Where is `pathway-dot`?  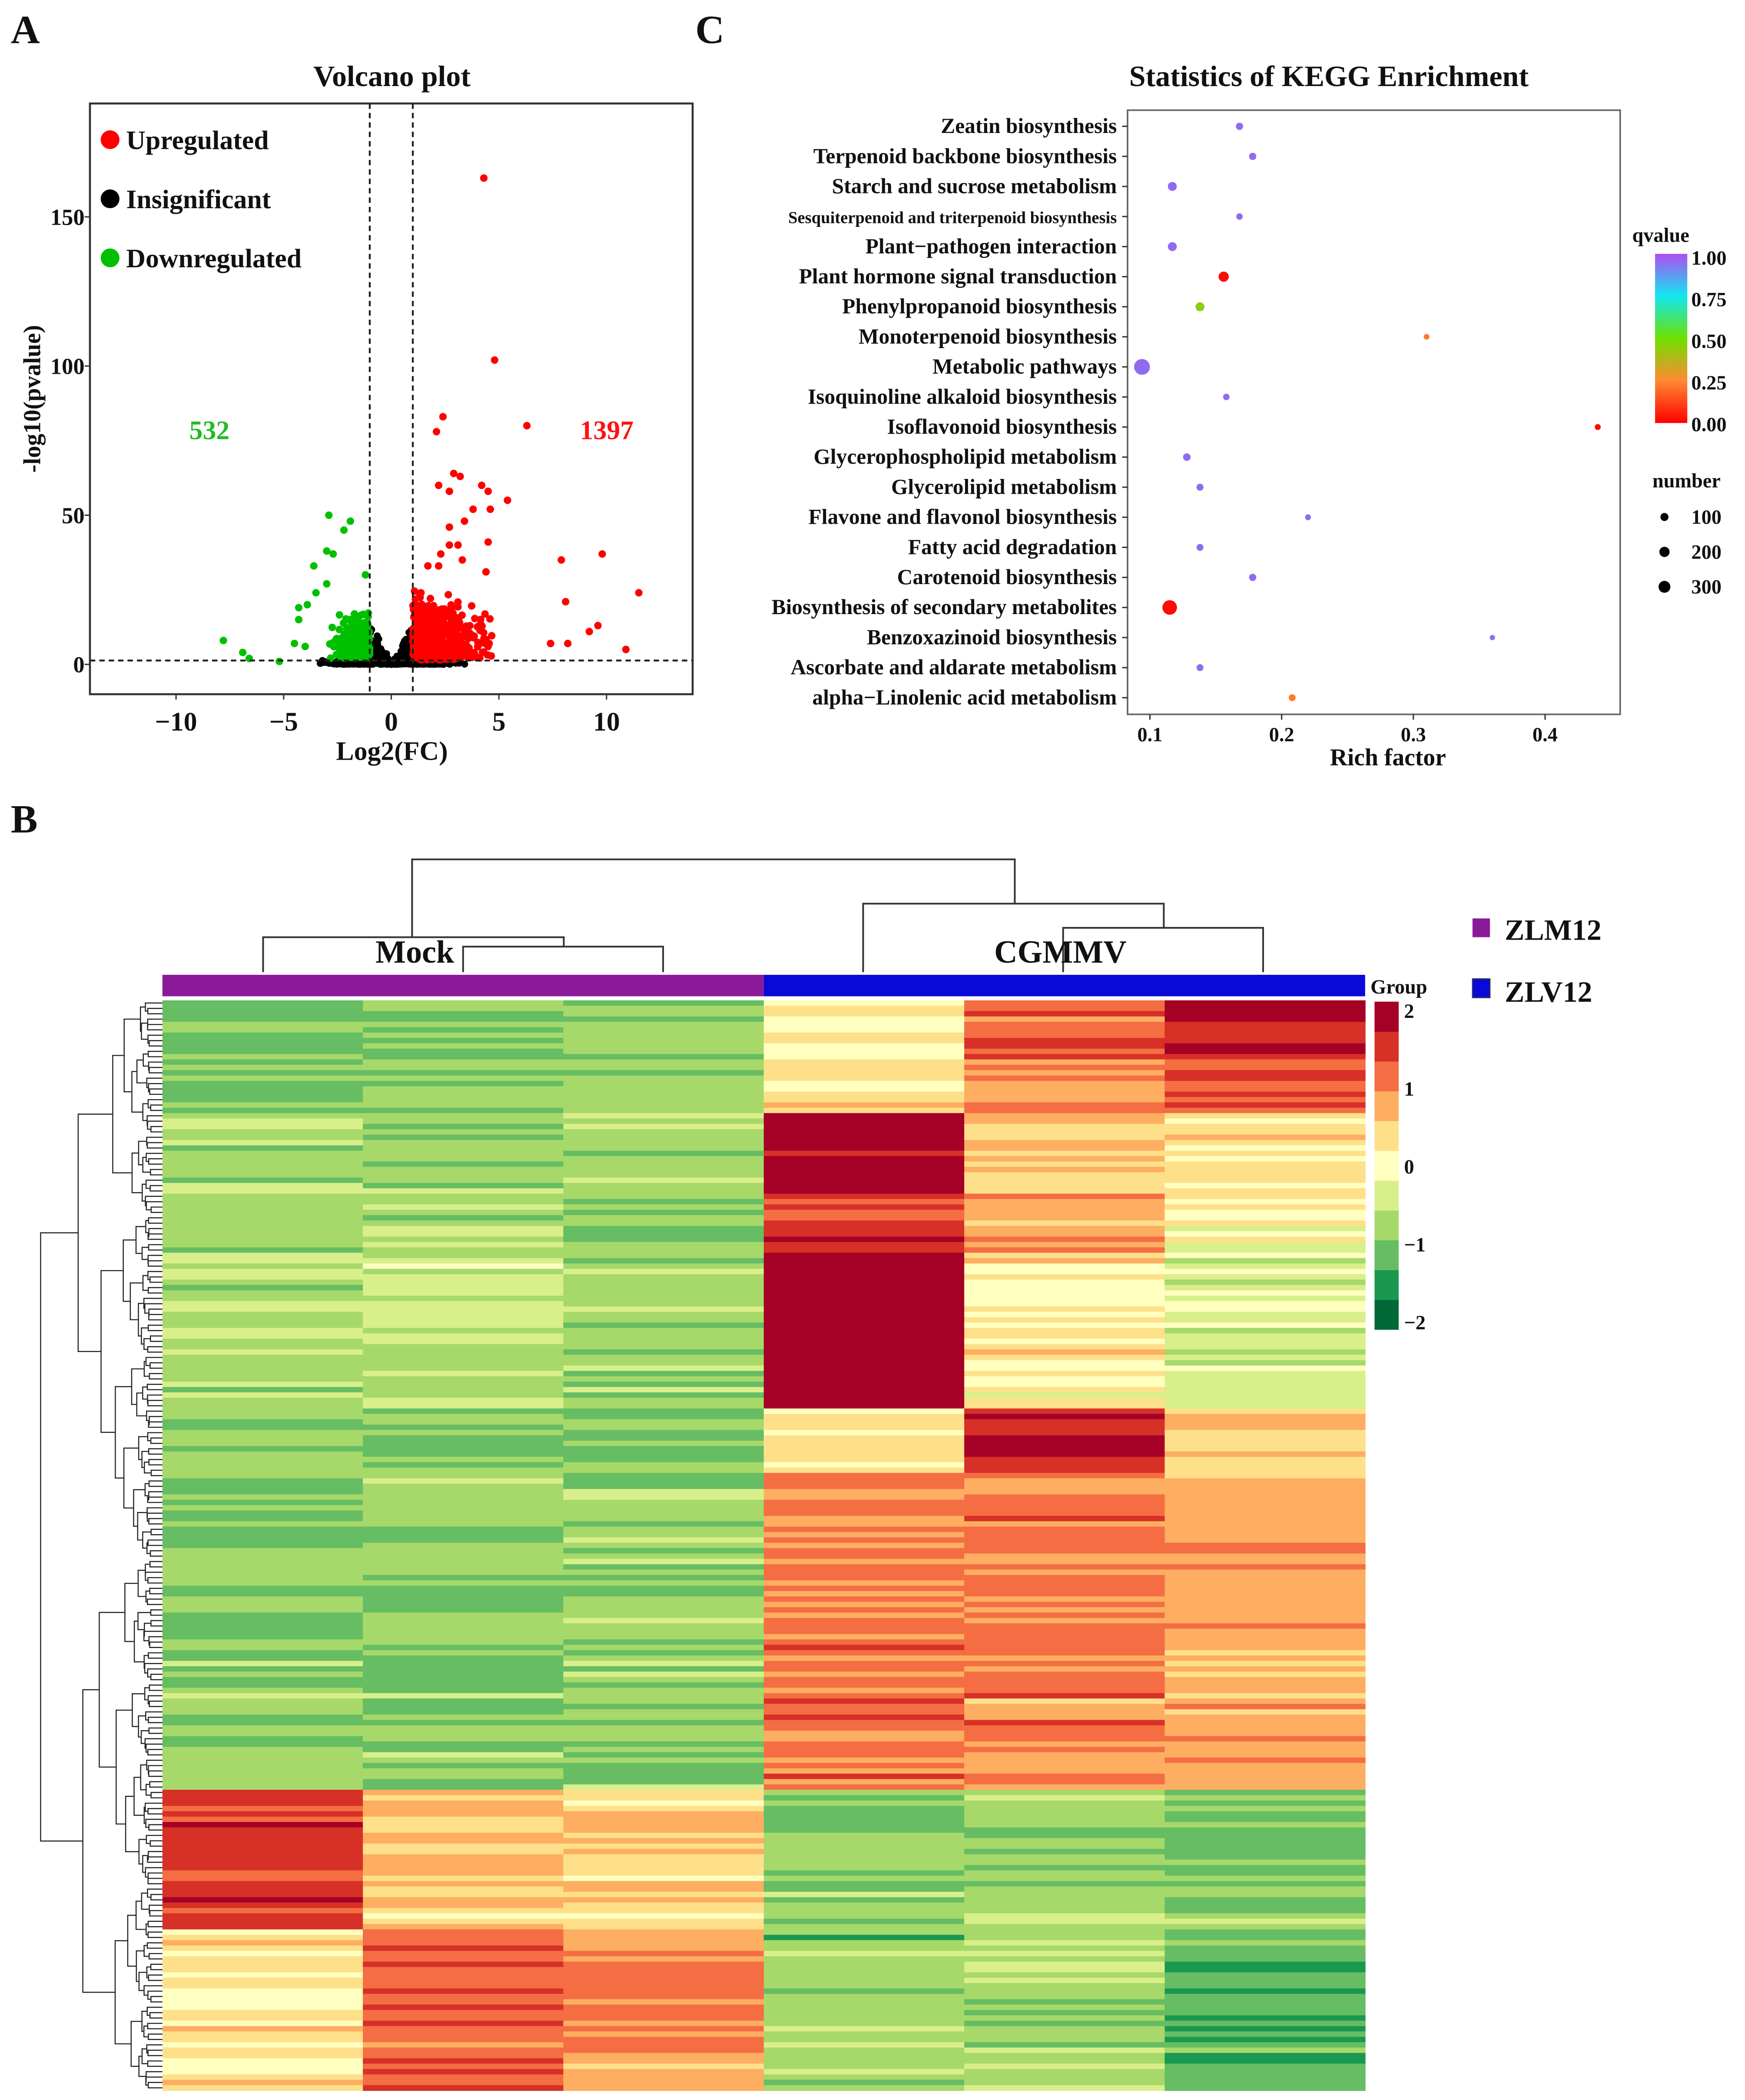 pathway-dot is located at coordinates (1292, 697).